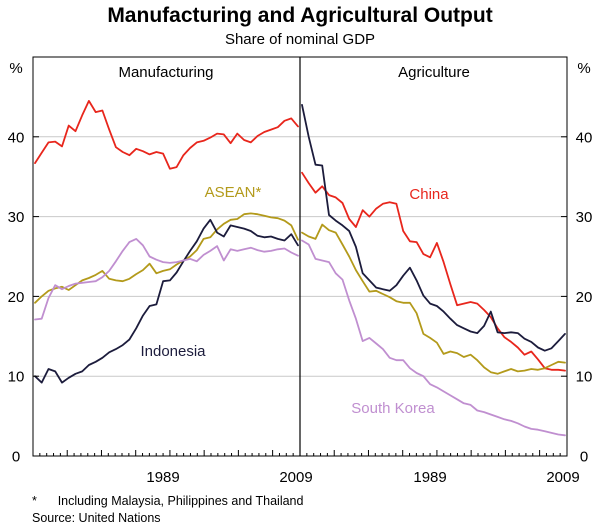 The width and height of the screenshot is (600, 527). What do you see at coordinates (96, 518) in the screenshot?
I see `source-note: Source: United Nations` at bounding box center [96, 518].